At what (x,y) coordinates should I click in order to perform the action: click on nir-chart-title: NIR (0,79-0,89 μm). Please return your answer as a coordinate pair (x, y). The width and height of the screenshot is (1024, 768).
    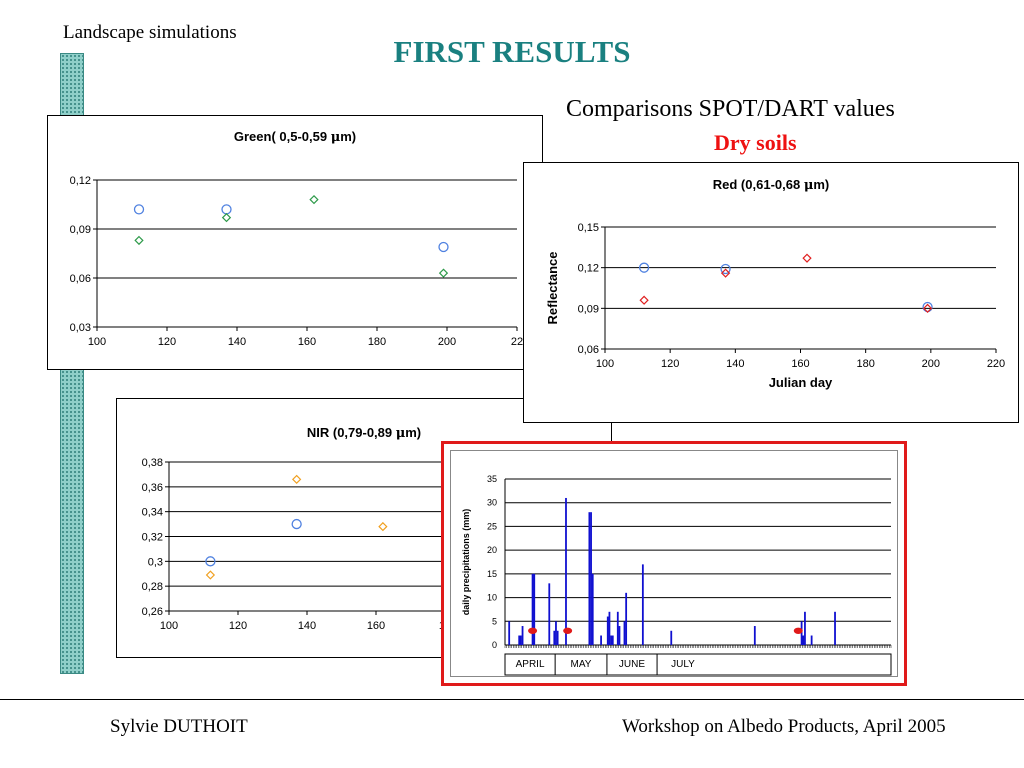
    Looking at the image, I should click on (364, 433).